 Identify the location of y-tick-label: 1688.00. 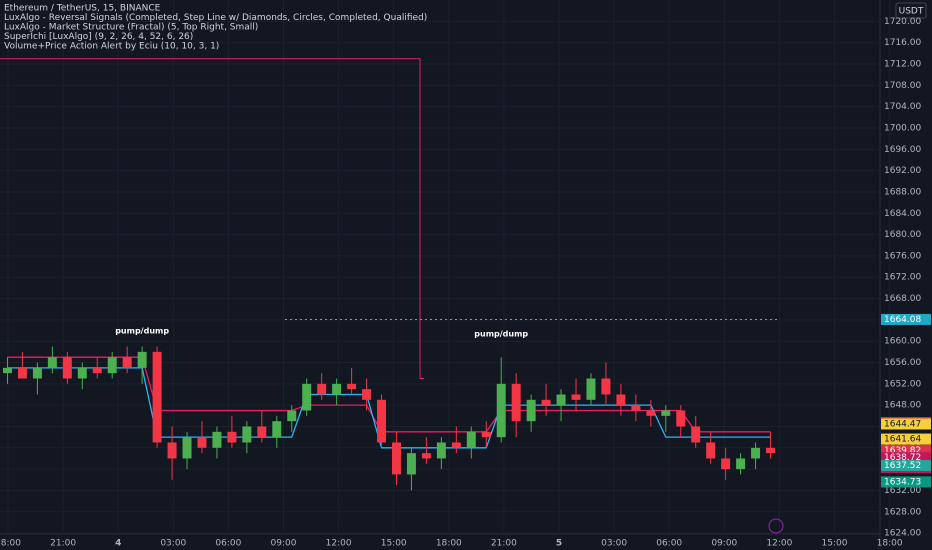
(902, 192).